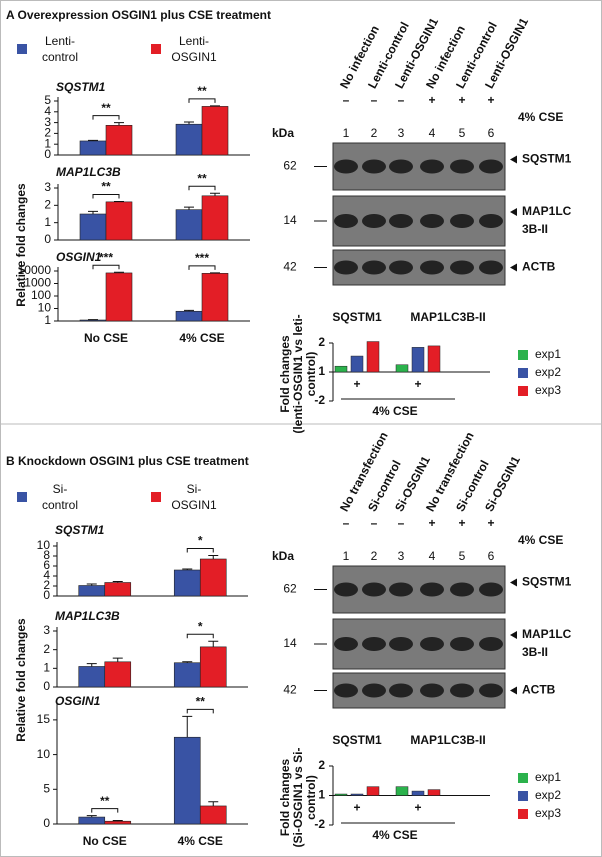 Image resolution: width=602 pixels, height=857 pixels. What do you see at coordinates (346, 523) in the screenshot?
I see `treatment-sign: –` at bounding box center [346, 523].